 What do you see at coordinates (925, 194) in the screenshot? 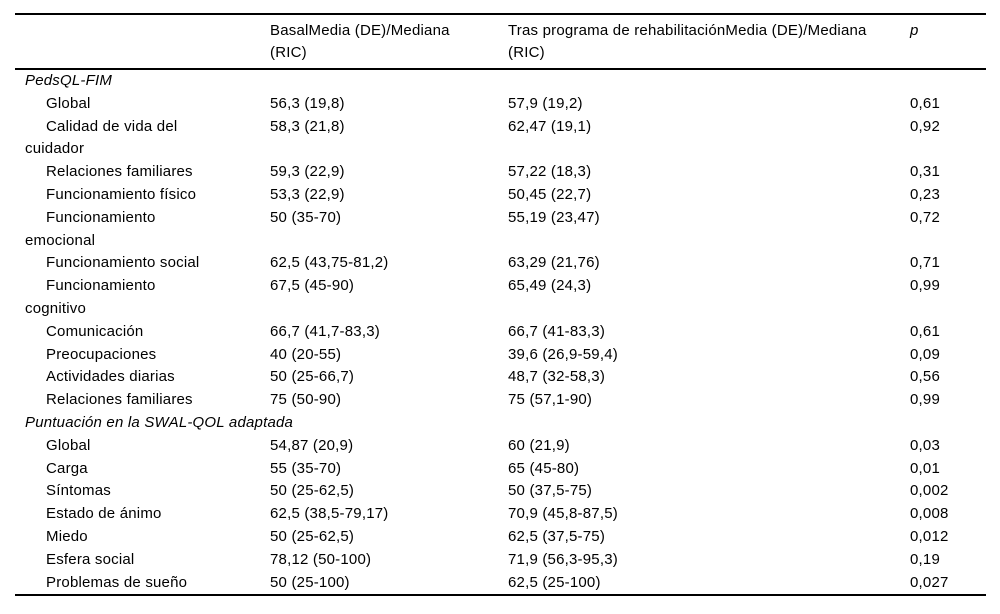
I see `p-value: 0,23` at bounding box center [925, 194].